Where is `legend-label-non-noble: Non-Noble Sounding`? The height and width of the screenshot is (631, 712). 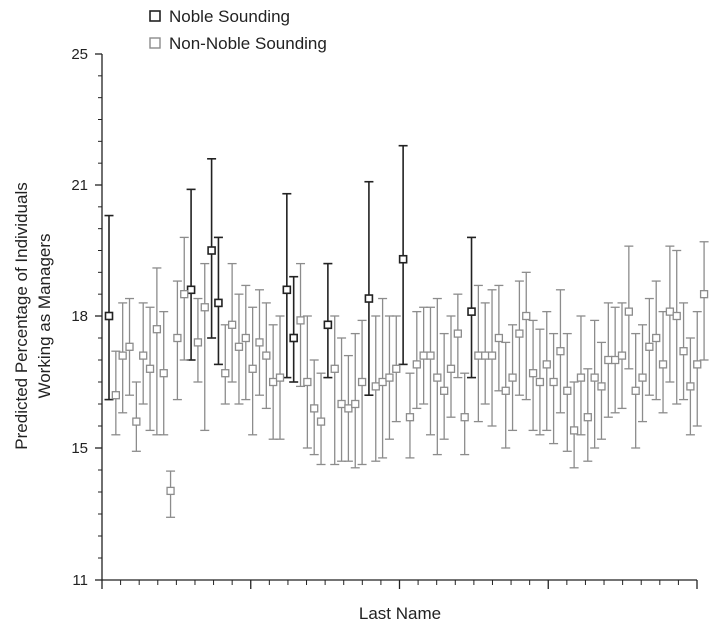 legend-label-non-noble: Non-Noble Sounding is located at coordinates (248, 43).